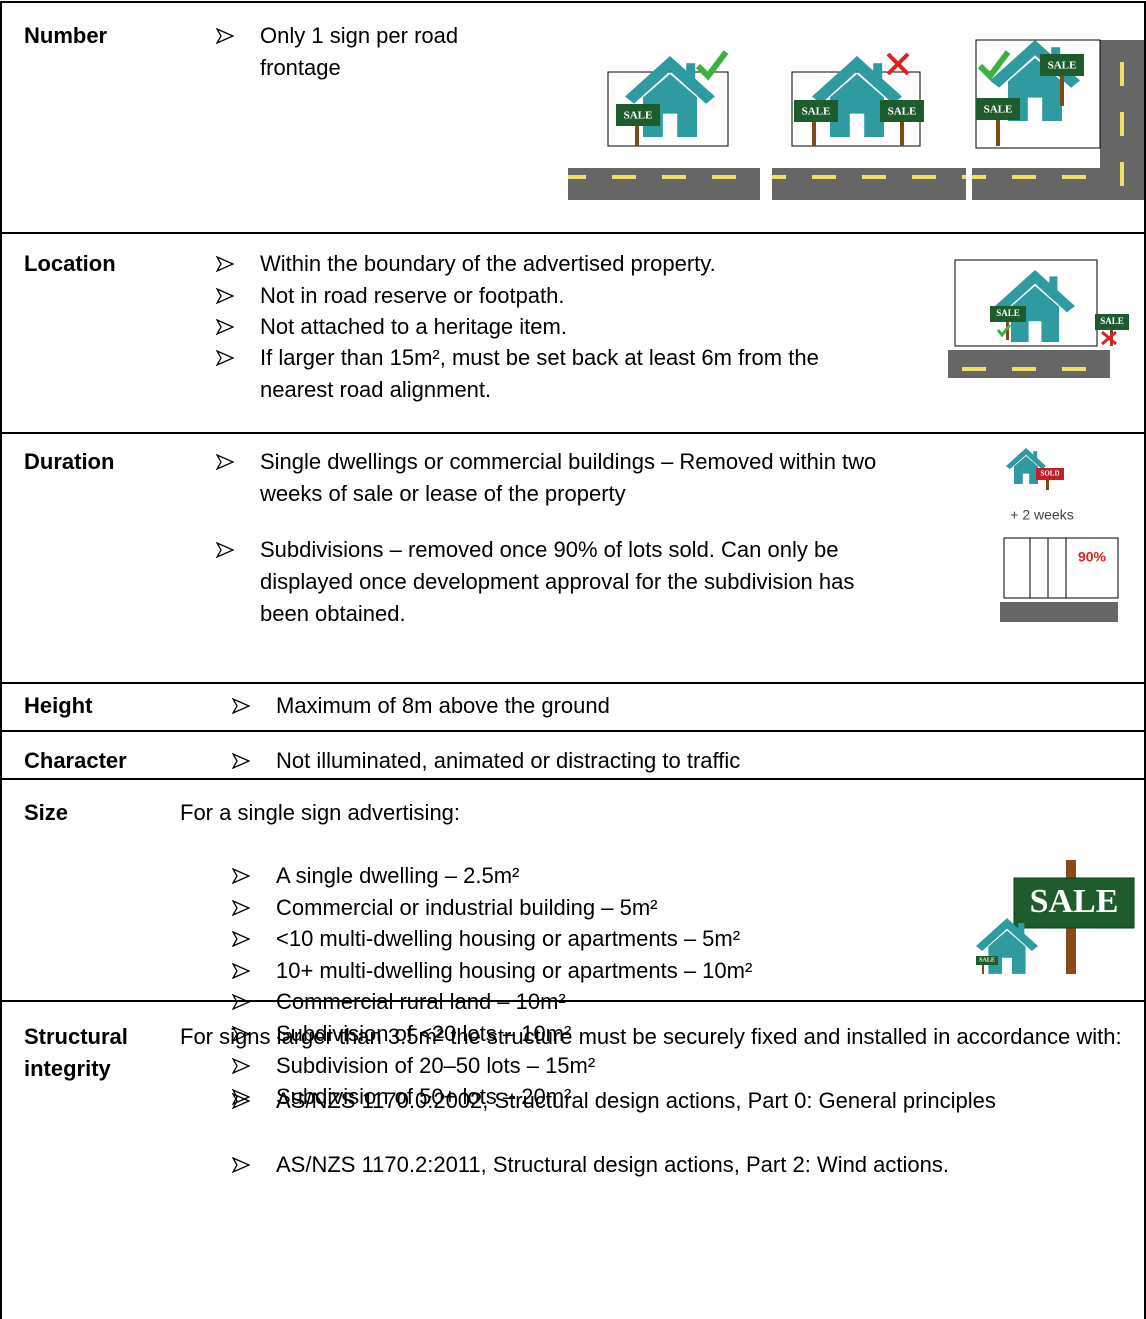  Describe the element at coordinates (76, 1052) in the screenshot. I see `row-label: Structural integrity` at that location.